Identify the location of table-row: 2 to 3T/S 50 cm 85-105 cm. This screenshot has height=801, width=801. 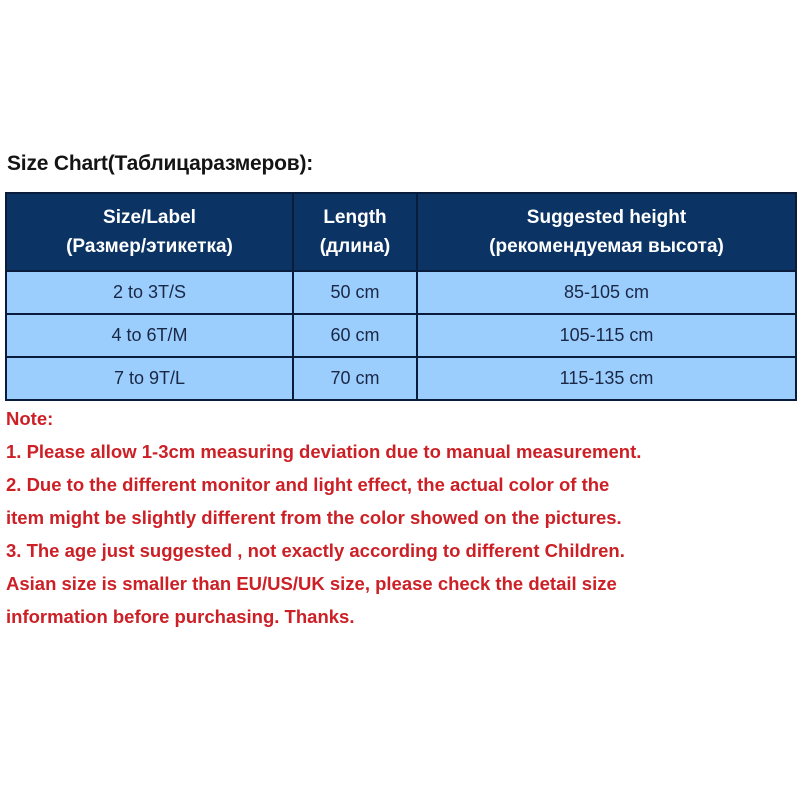
(401, 292).